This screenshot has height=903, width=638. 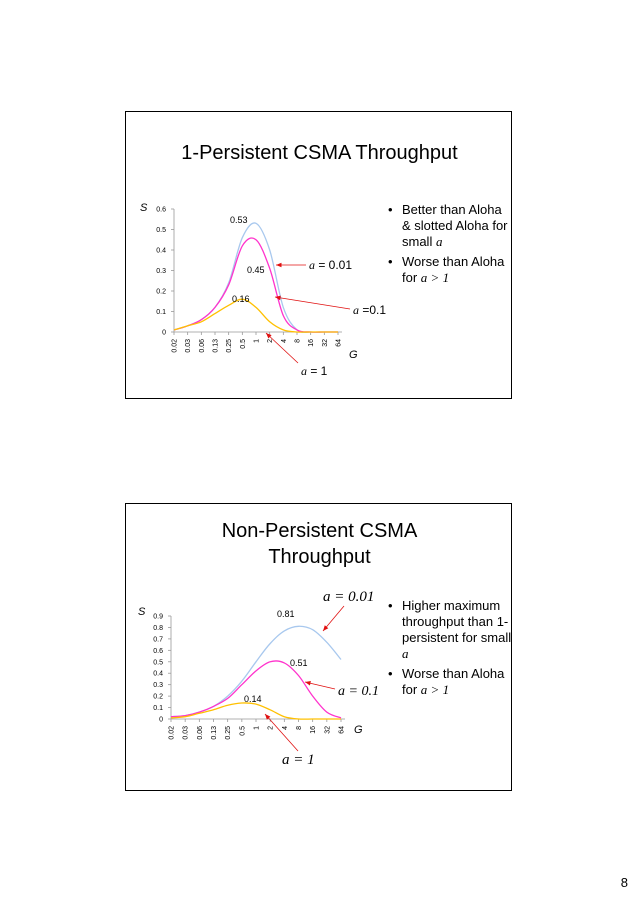 What do you see at coordinates (319, 544) in the screenshot?
I see `slide-2-title: Non-Persistent CSMA Throughput` at bounding box center [319, 544].